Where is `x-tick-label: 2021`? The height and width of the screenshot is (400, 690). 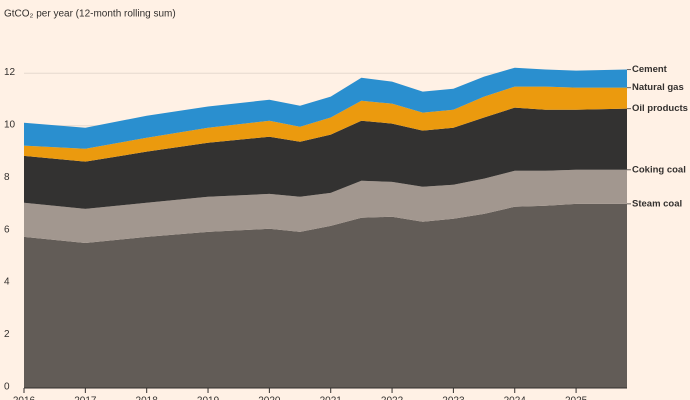 x-tick-label: 2021 is located at coordinates (331, 398).